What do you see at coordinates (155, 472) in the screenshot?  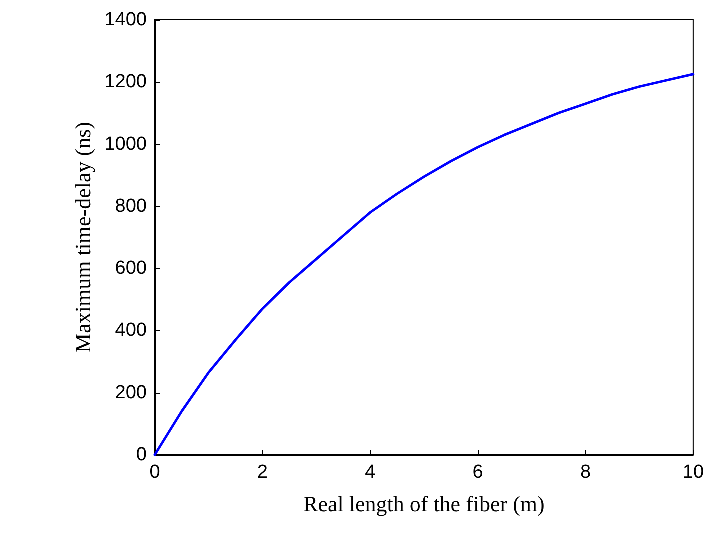 I see `x-tick-label: 0` at bounding box center [155, 472].